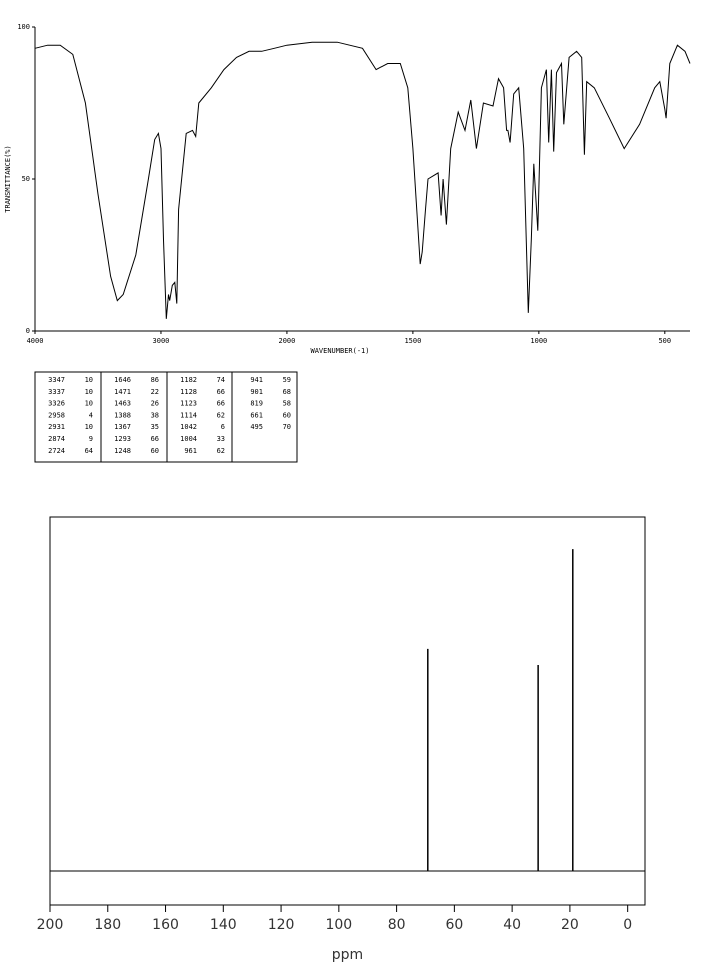 This screenshot has width=707, height=977. What do you see at coordinates (122, 380) in the screenshot?
I see `table-wavenumber: 1646` at bounding box center [122, 380].